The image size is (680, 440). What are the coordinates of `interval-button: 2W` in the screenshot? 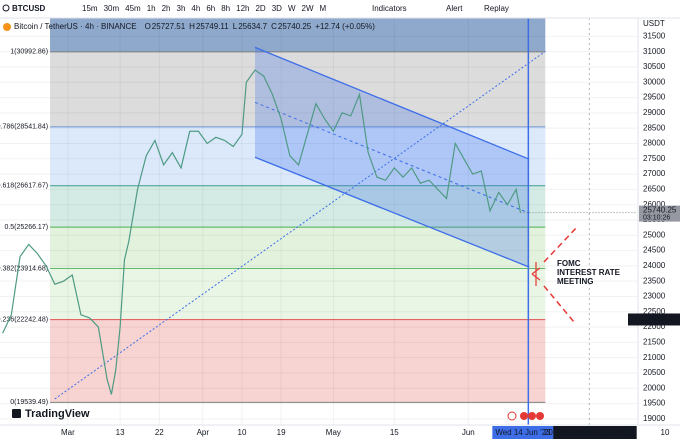 It's located at (308, 8).